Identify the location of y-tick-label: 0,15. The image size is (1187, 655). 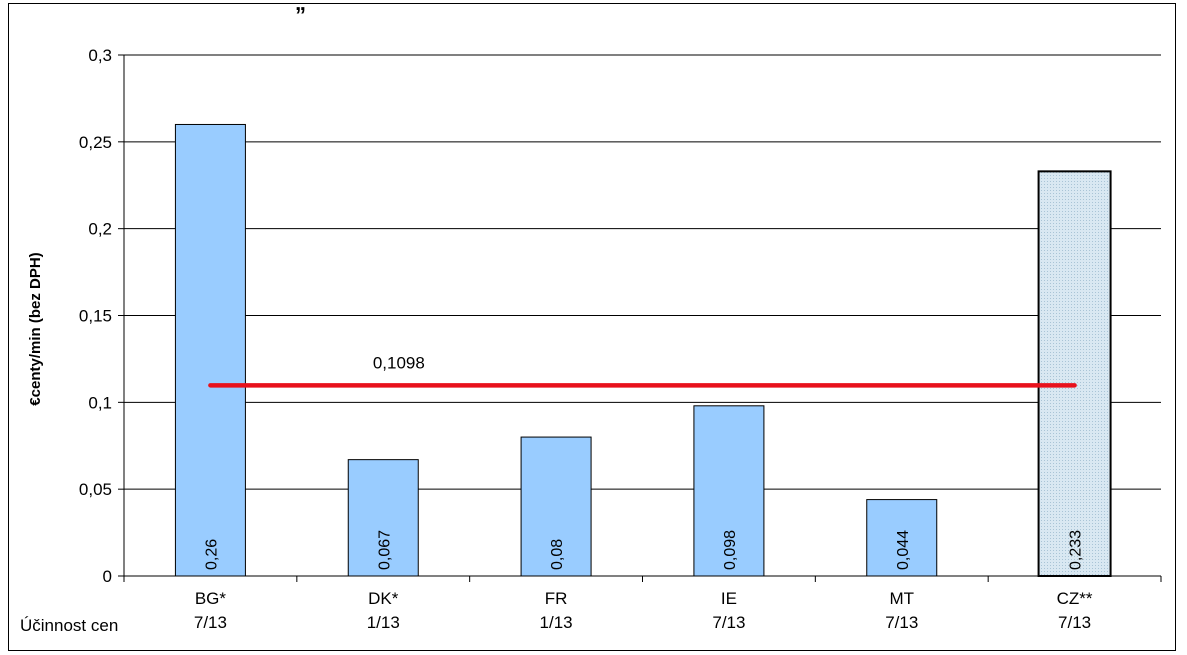
(95, 316).